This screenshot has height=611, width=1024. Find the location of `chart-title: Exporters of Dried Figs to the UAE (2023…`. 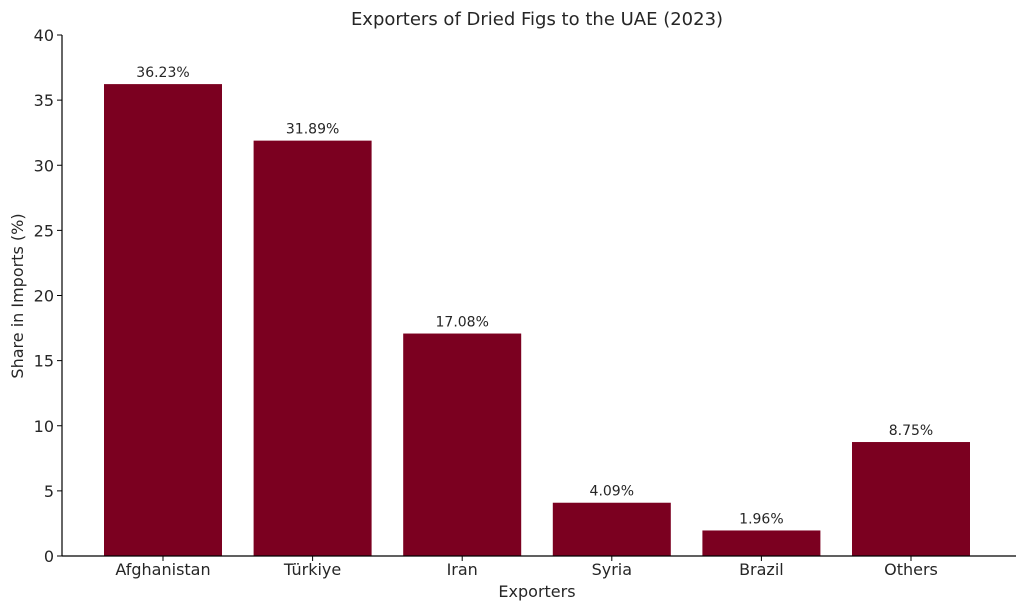

chart-title: Exporters of Dried Figs to the UAE (2023… is located at coordinates (537, 19).